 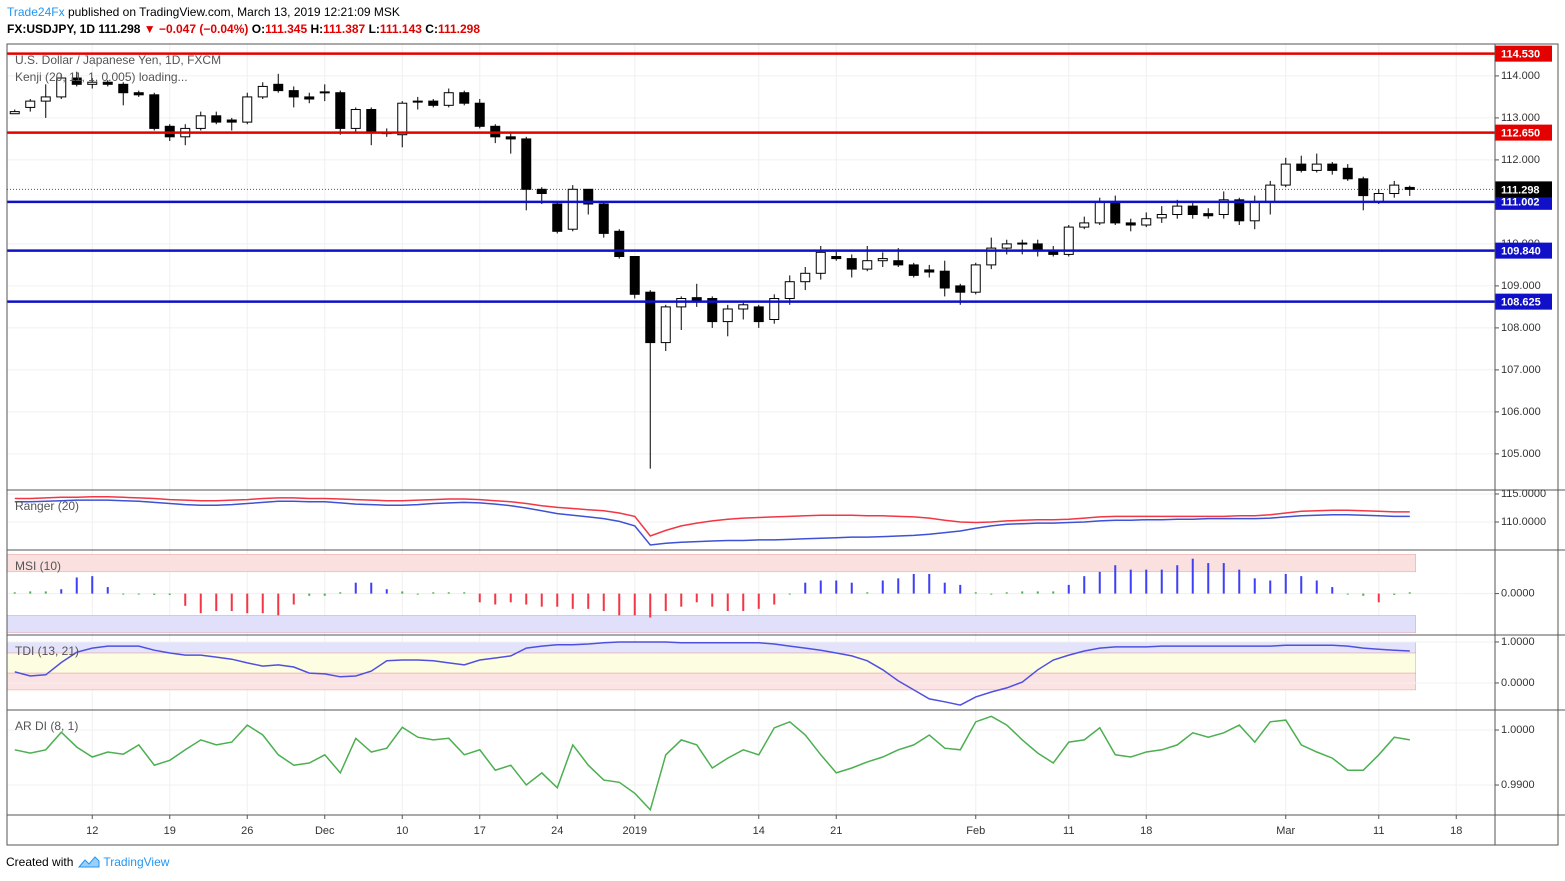 I want to click on logo-shape, so click(x=89, y=862).